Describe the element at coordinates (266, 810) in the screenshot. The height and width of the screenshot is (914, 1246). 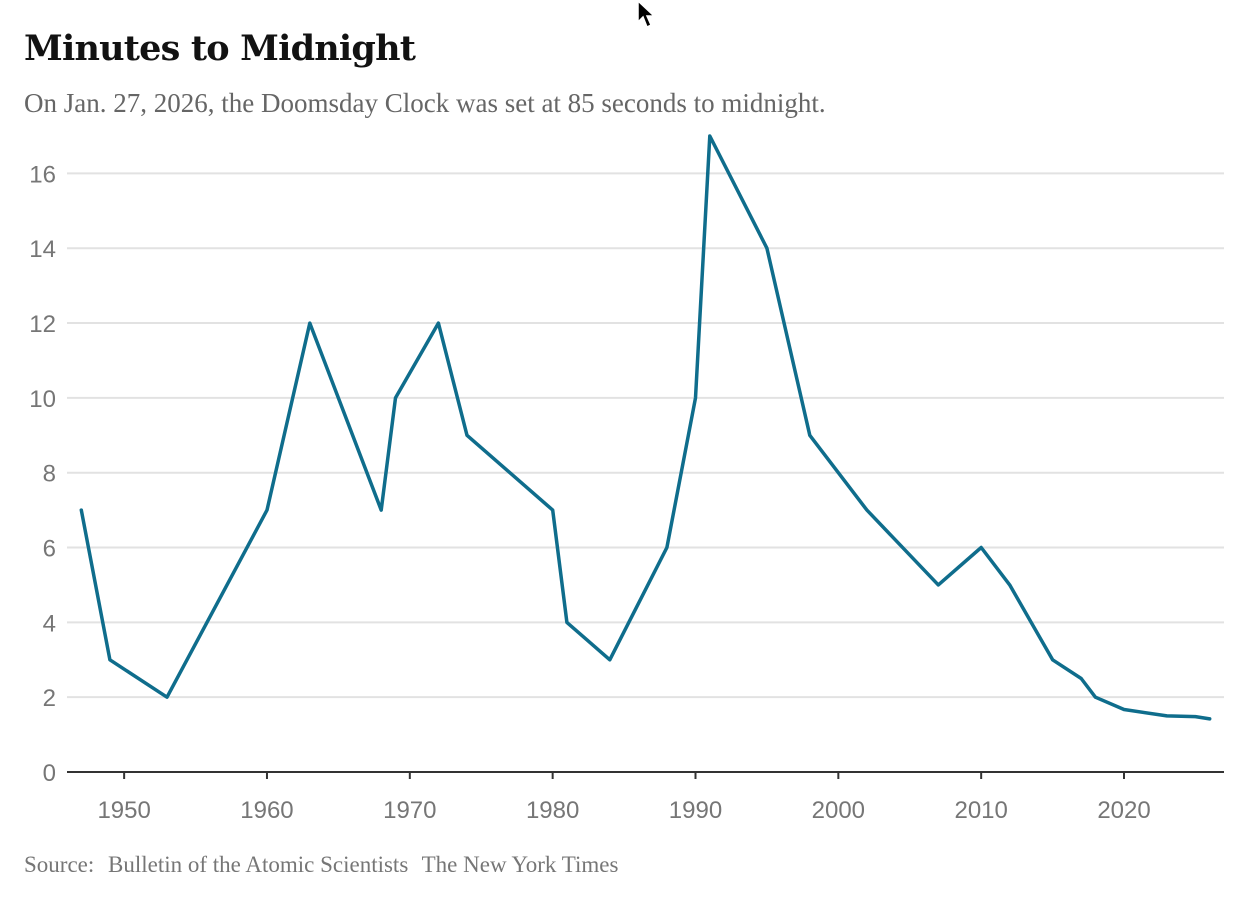
I see `x-tick-label: 1960` at that location.